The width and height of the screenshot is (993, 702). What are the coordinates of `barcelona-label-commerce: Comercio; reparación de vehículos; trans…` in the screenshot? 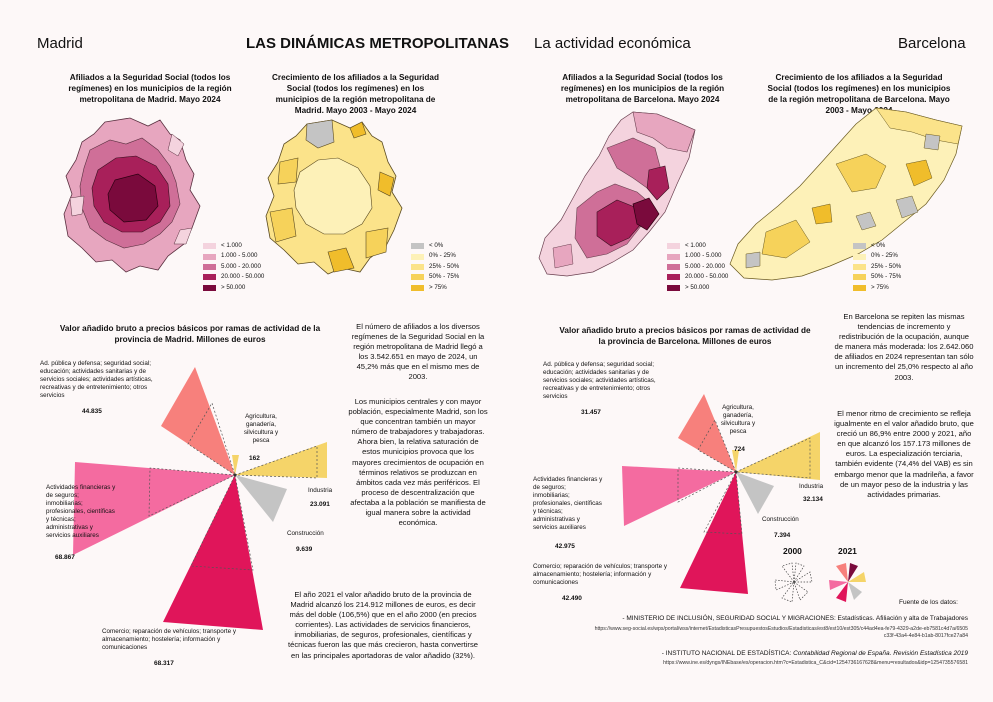 It's located at (600, 574).